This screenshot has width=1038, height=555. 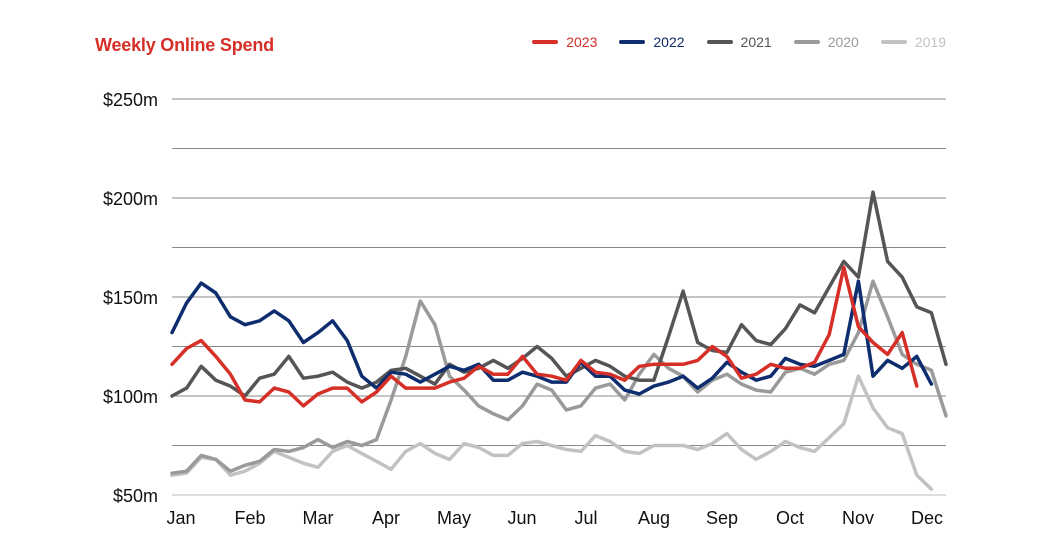 I want to click on legend-item-2020: 2020, so click(x=826, y=42).